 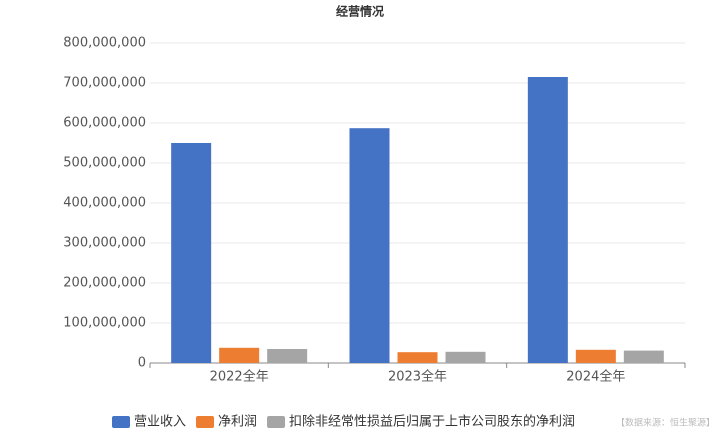 I want to click on x-tick-label: 2022全年, so click(x=239, y=377).